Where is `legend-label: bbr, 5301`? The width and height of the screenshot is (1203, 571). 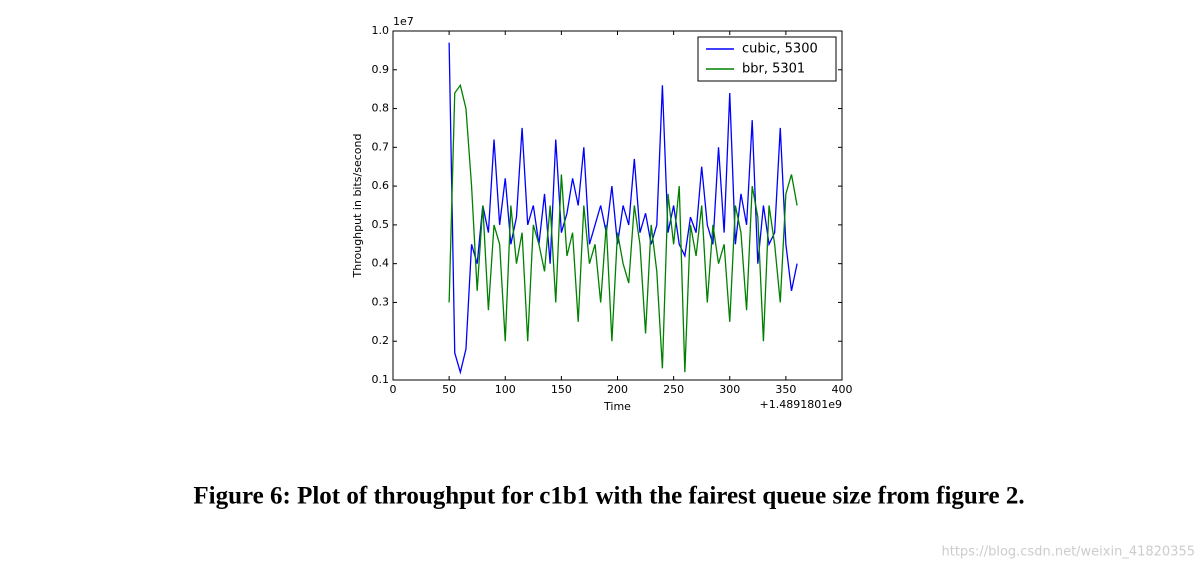
legend-label: bbr, 5301 is located at coordinates (773, 69).